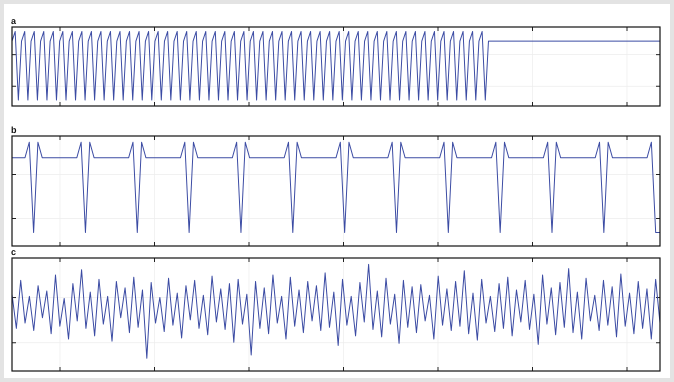  Describe the element at coordinates (14, 21) in the screenshot. I see `chart-title: a` at that location.